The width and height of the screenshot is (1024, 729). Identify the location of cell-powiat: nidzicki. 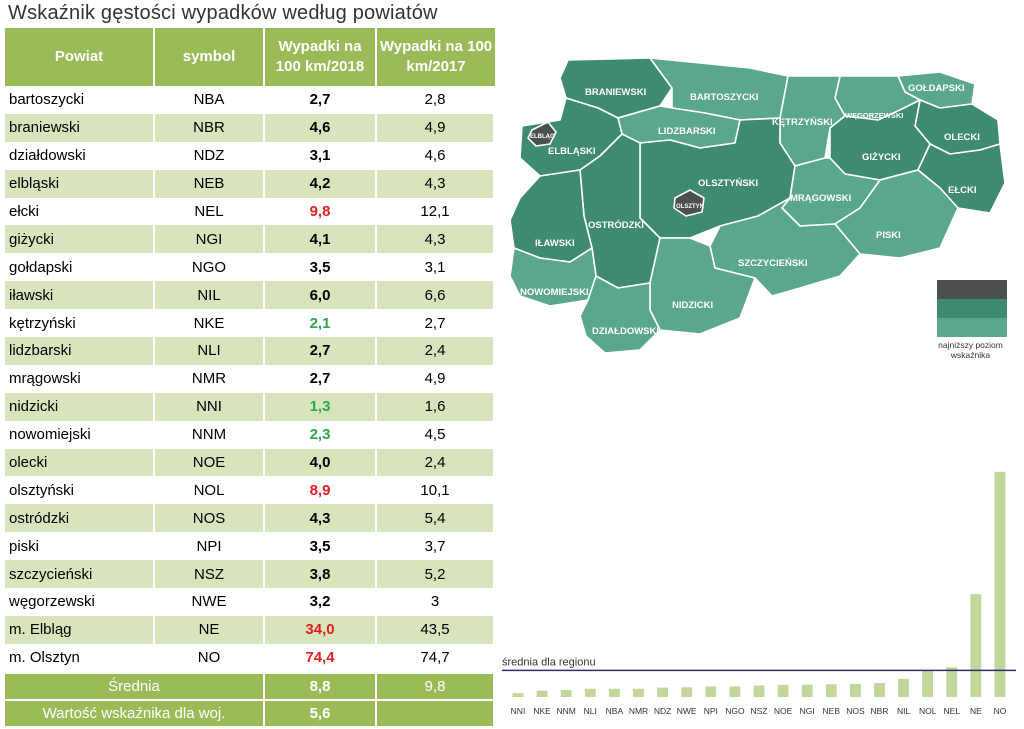
(80, 406).